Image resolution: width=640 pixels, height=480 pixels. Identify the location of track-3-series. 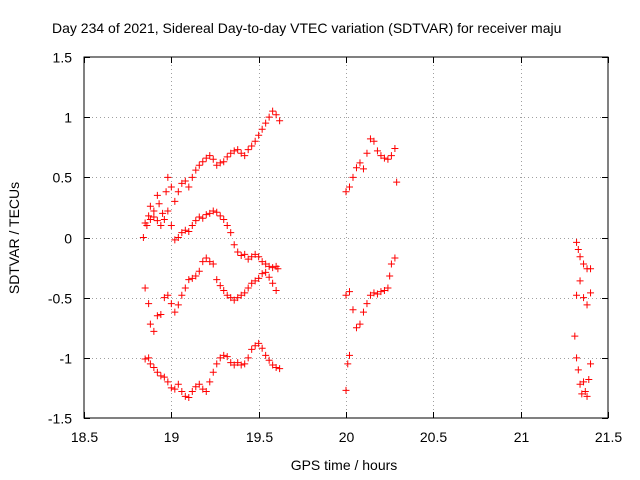
(368, 294).